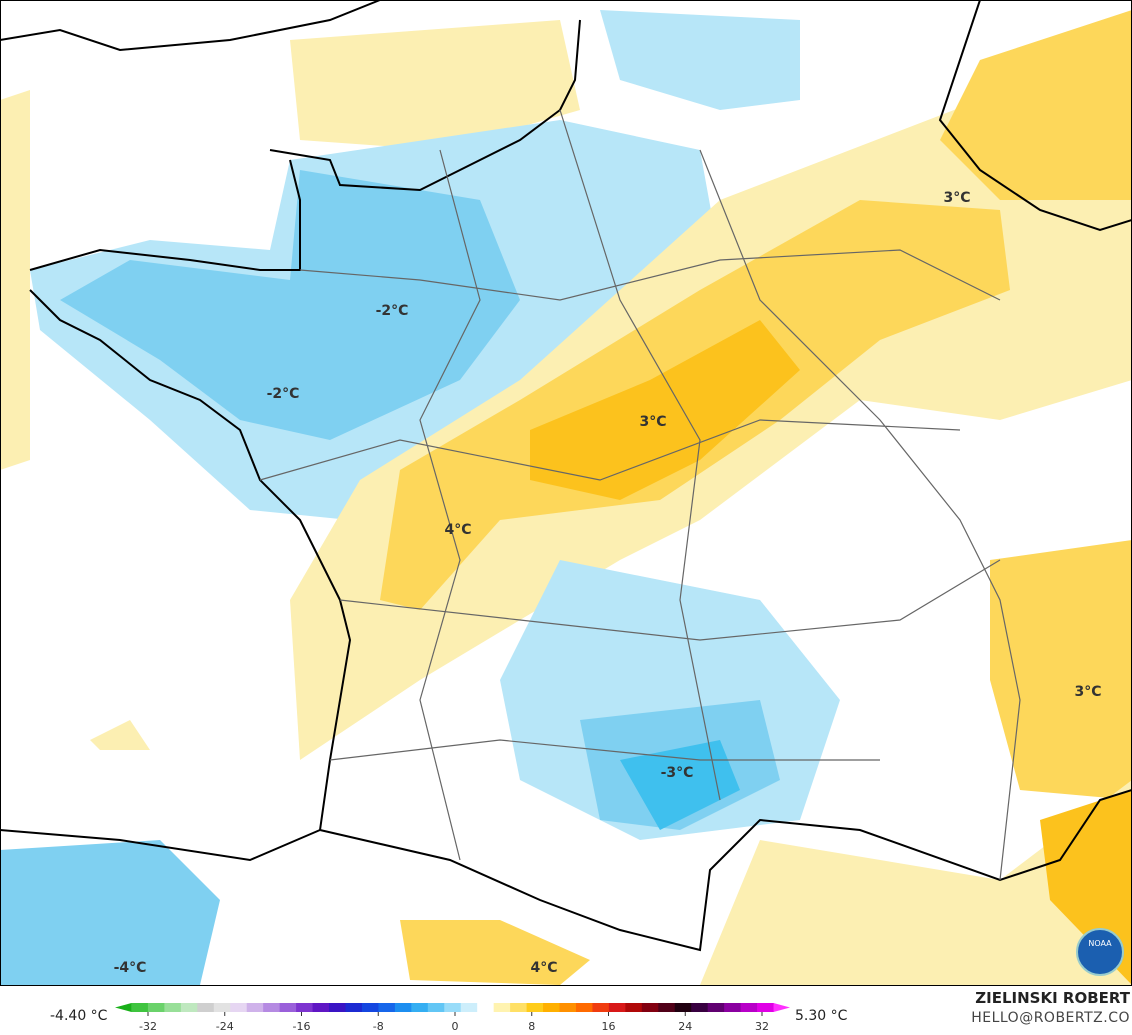 This screenshot has height=1035, width=1132. What do you see at coordinates (79, 1016) in the screenshot?
I see `min-label: -4.40 °C` at bounding box center [79, 1016].